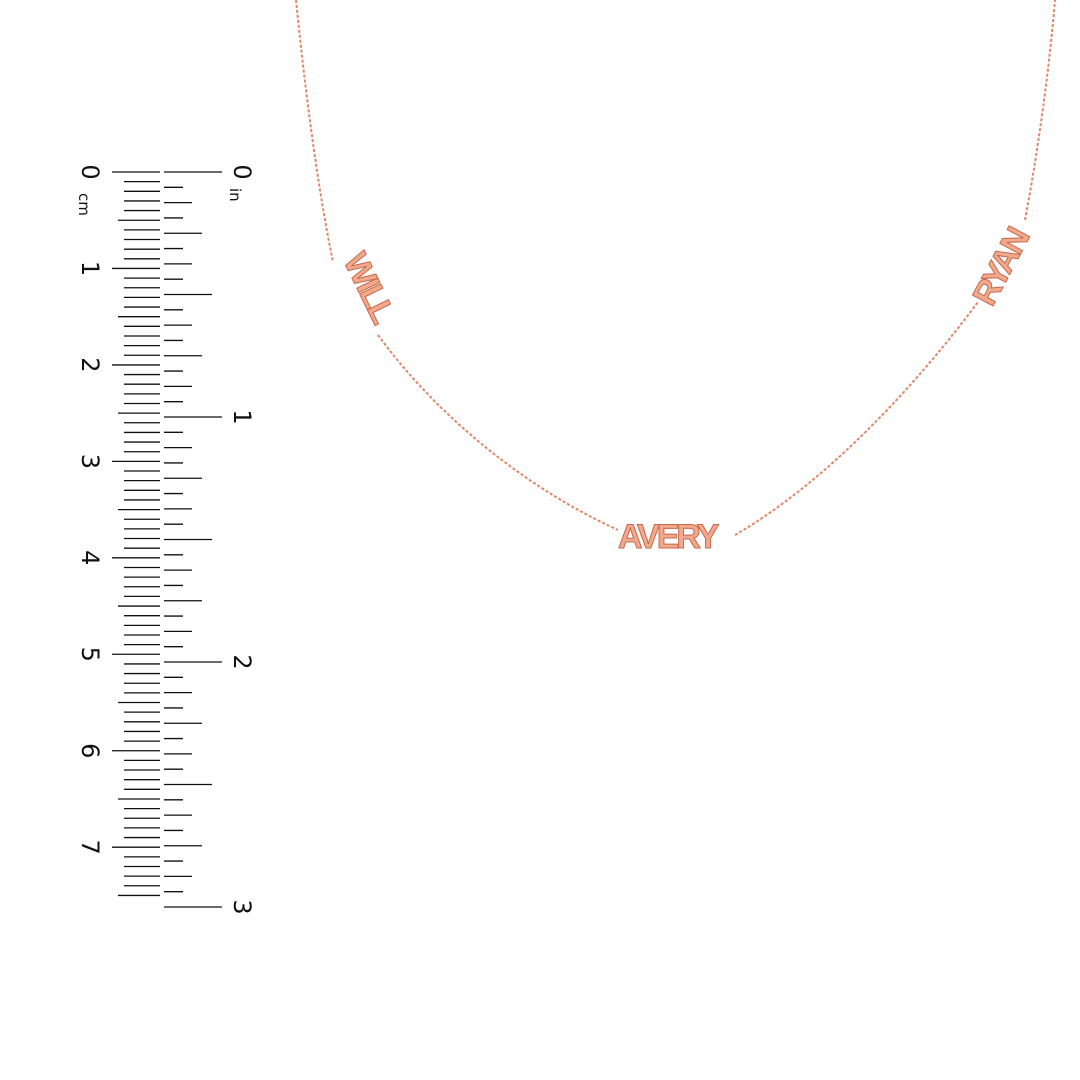 Image resolution: width=1080 pixels, height=1080 pixels. What do you see at coordinates (242, 906) in the screenshot?
I see `inch-label: 3` at bounding box center [242, 906].